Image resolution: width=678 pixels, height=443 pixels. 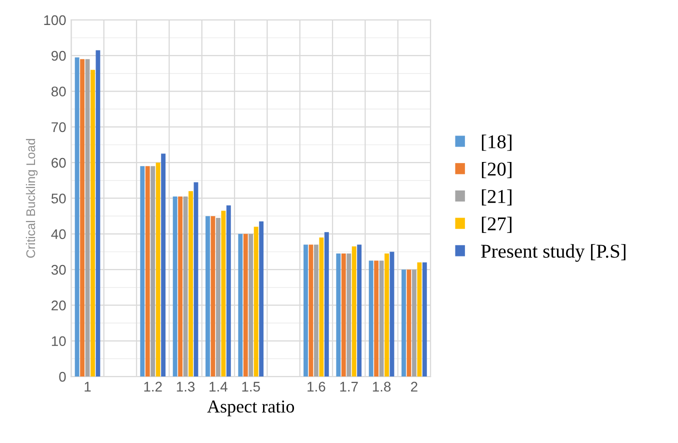 What do you see at coordinates (59, 55) in the screenshot?
I see `y-tick-label: 90` at bounding box center [59, 55].